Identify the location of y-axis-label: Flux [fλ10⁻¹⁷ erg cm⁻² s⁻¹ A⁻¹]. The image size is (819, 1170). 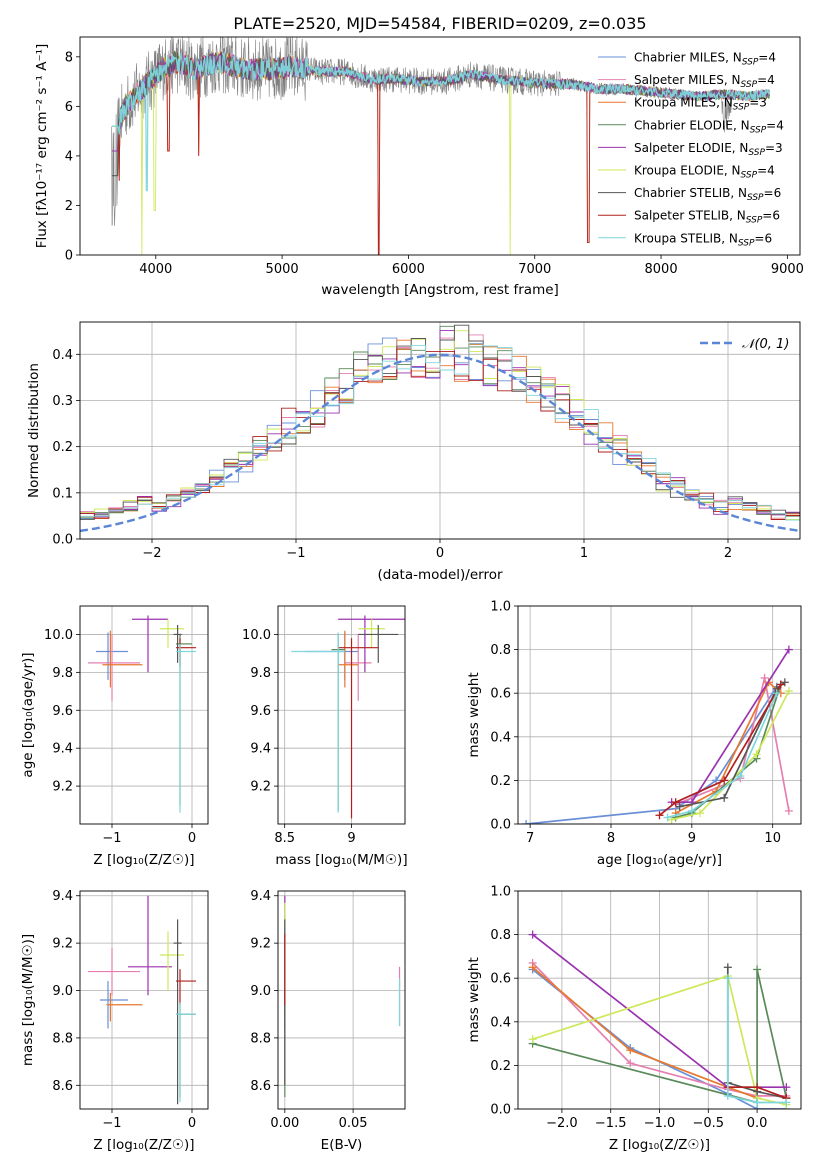
(42, 146).